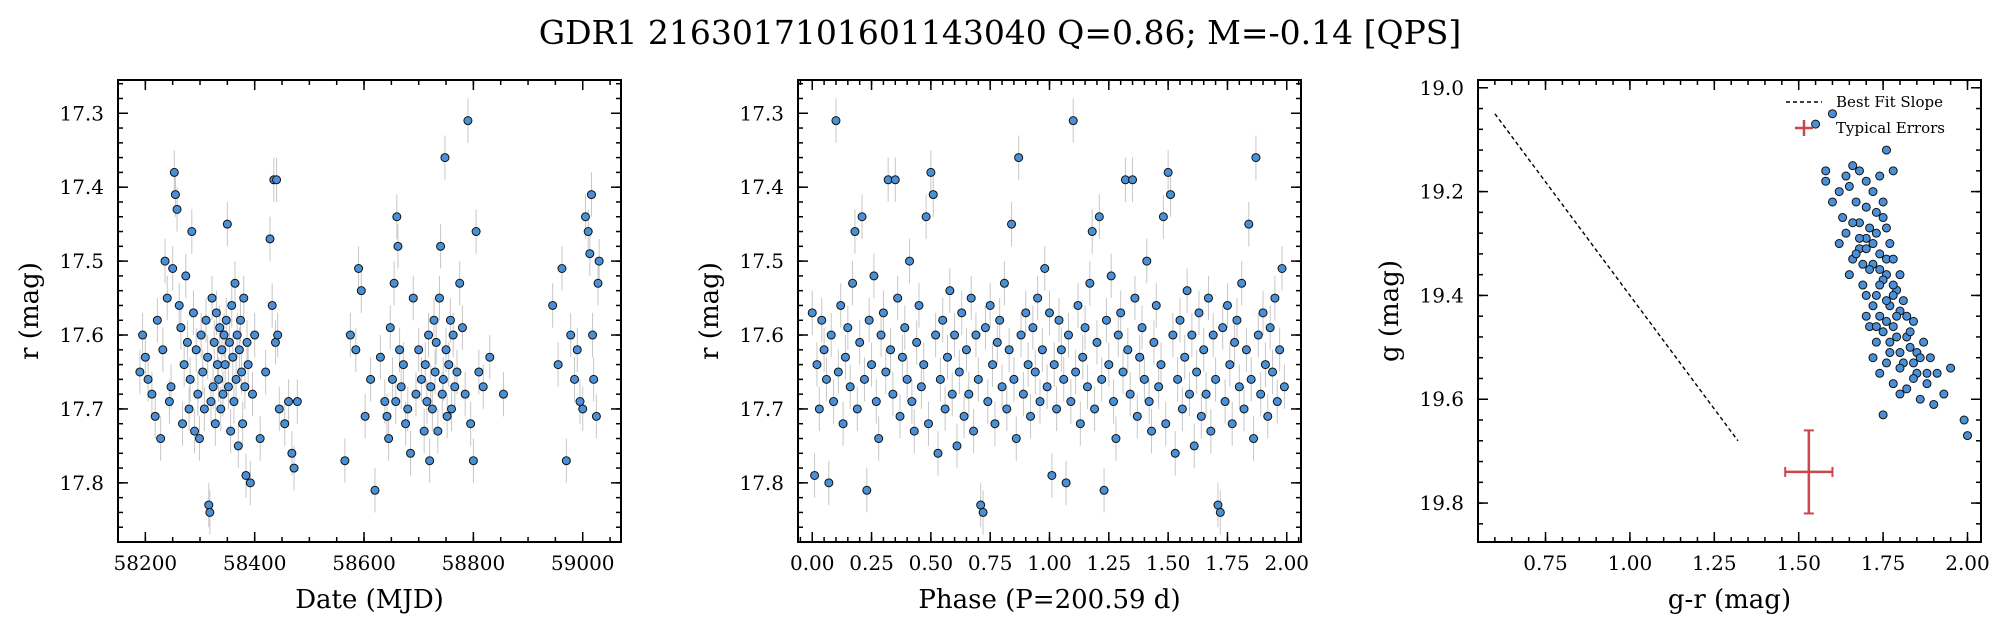  I want to click on x-tick-label: 0.25, so click(871, 563).